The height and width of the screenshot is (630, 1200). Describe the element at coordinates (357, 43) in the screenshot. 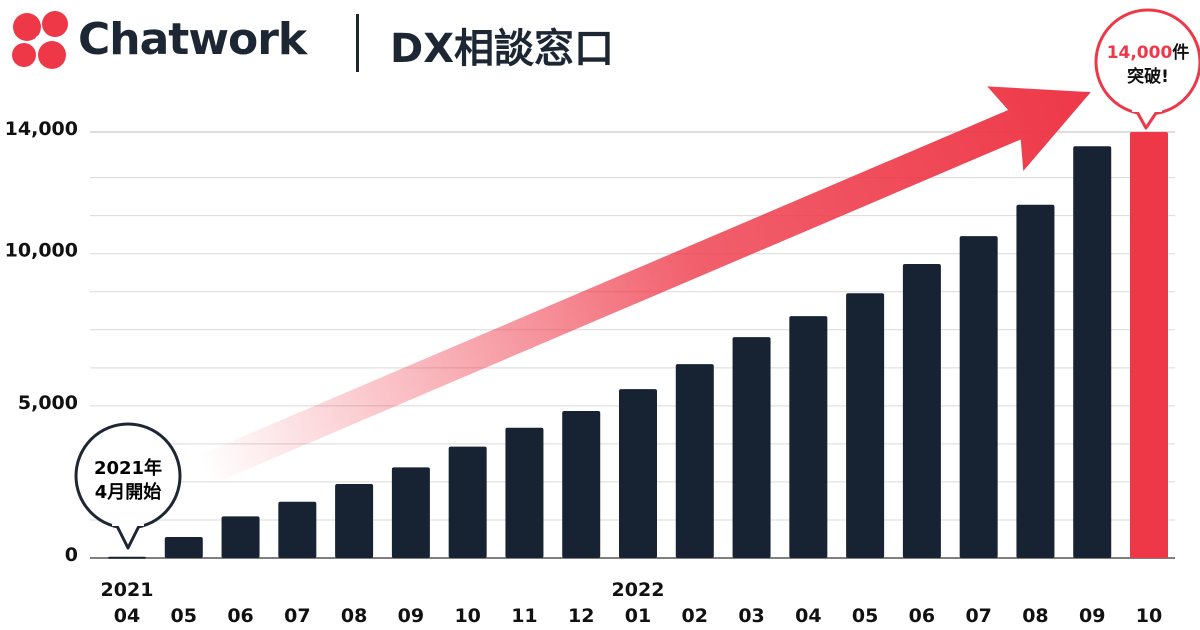

I see `header-divider` at that location.